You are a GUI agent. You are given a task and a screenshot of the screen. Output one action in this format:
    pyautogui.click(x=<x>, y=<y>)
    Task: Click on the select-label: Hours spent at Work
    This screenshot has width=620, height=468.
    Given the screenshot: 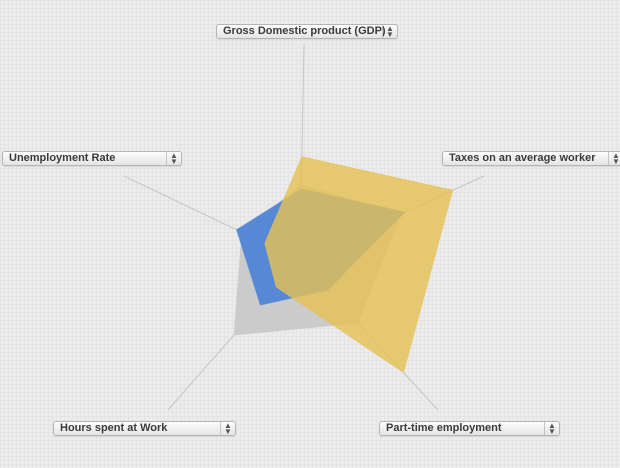 What is the action you would take?
    pyautogui.click(x=114, y=428)
    